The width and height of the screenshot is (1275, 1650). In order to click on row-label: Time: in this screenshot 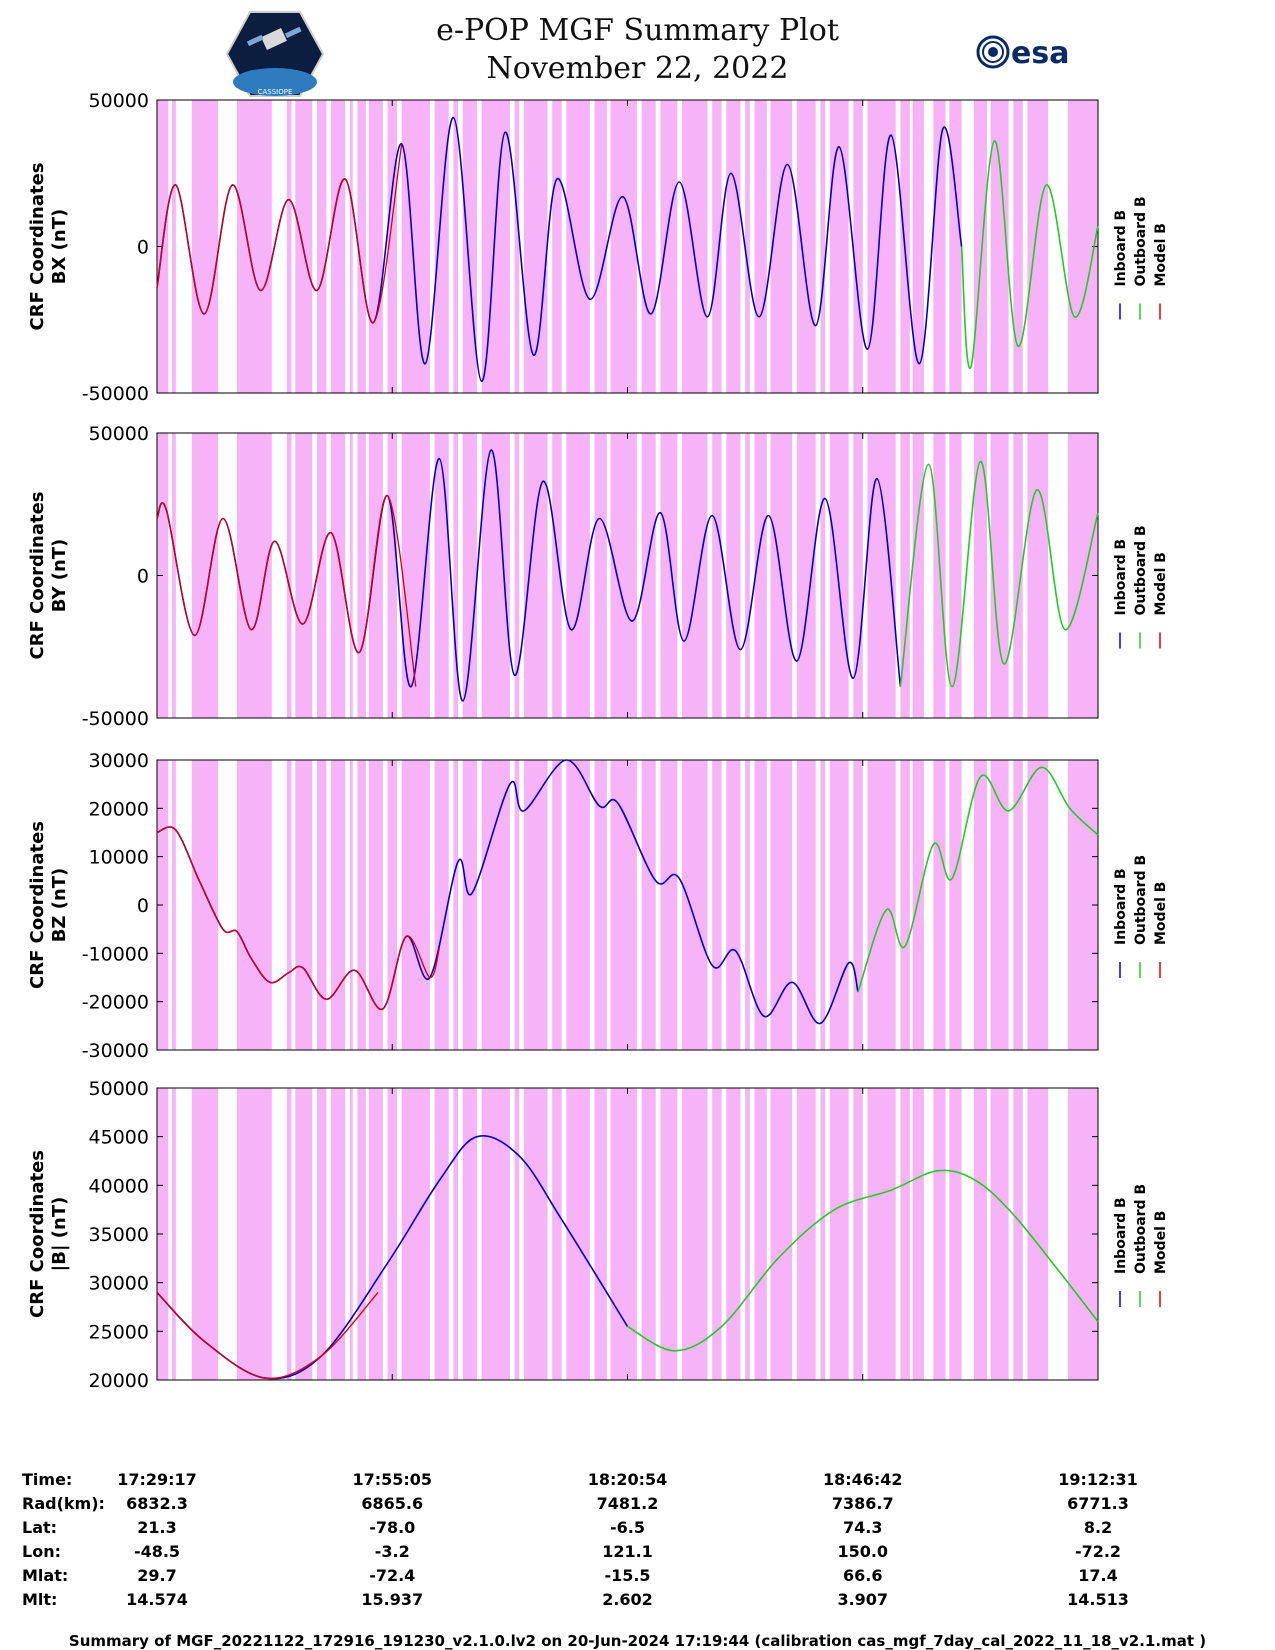, I will do `click(47, 1479)`.